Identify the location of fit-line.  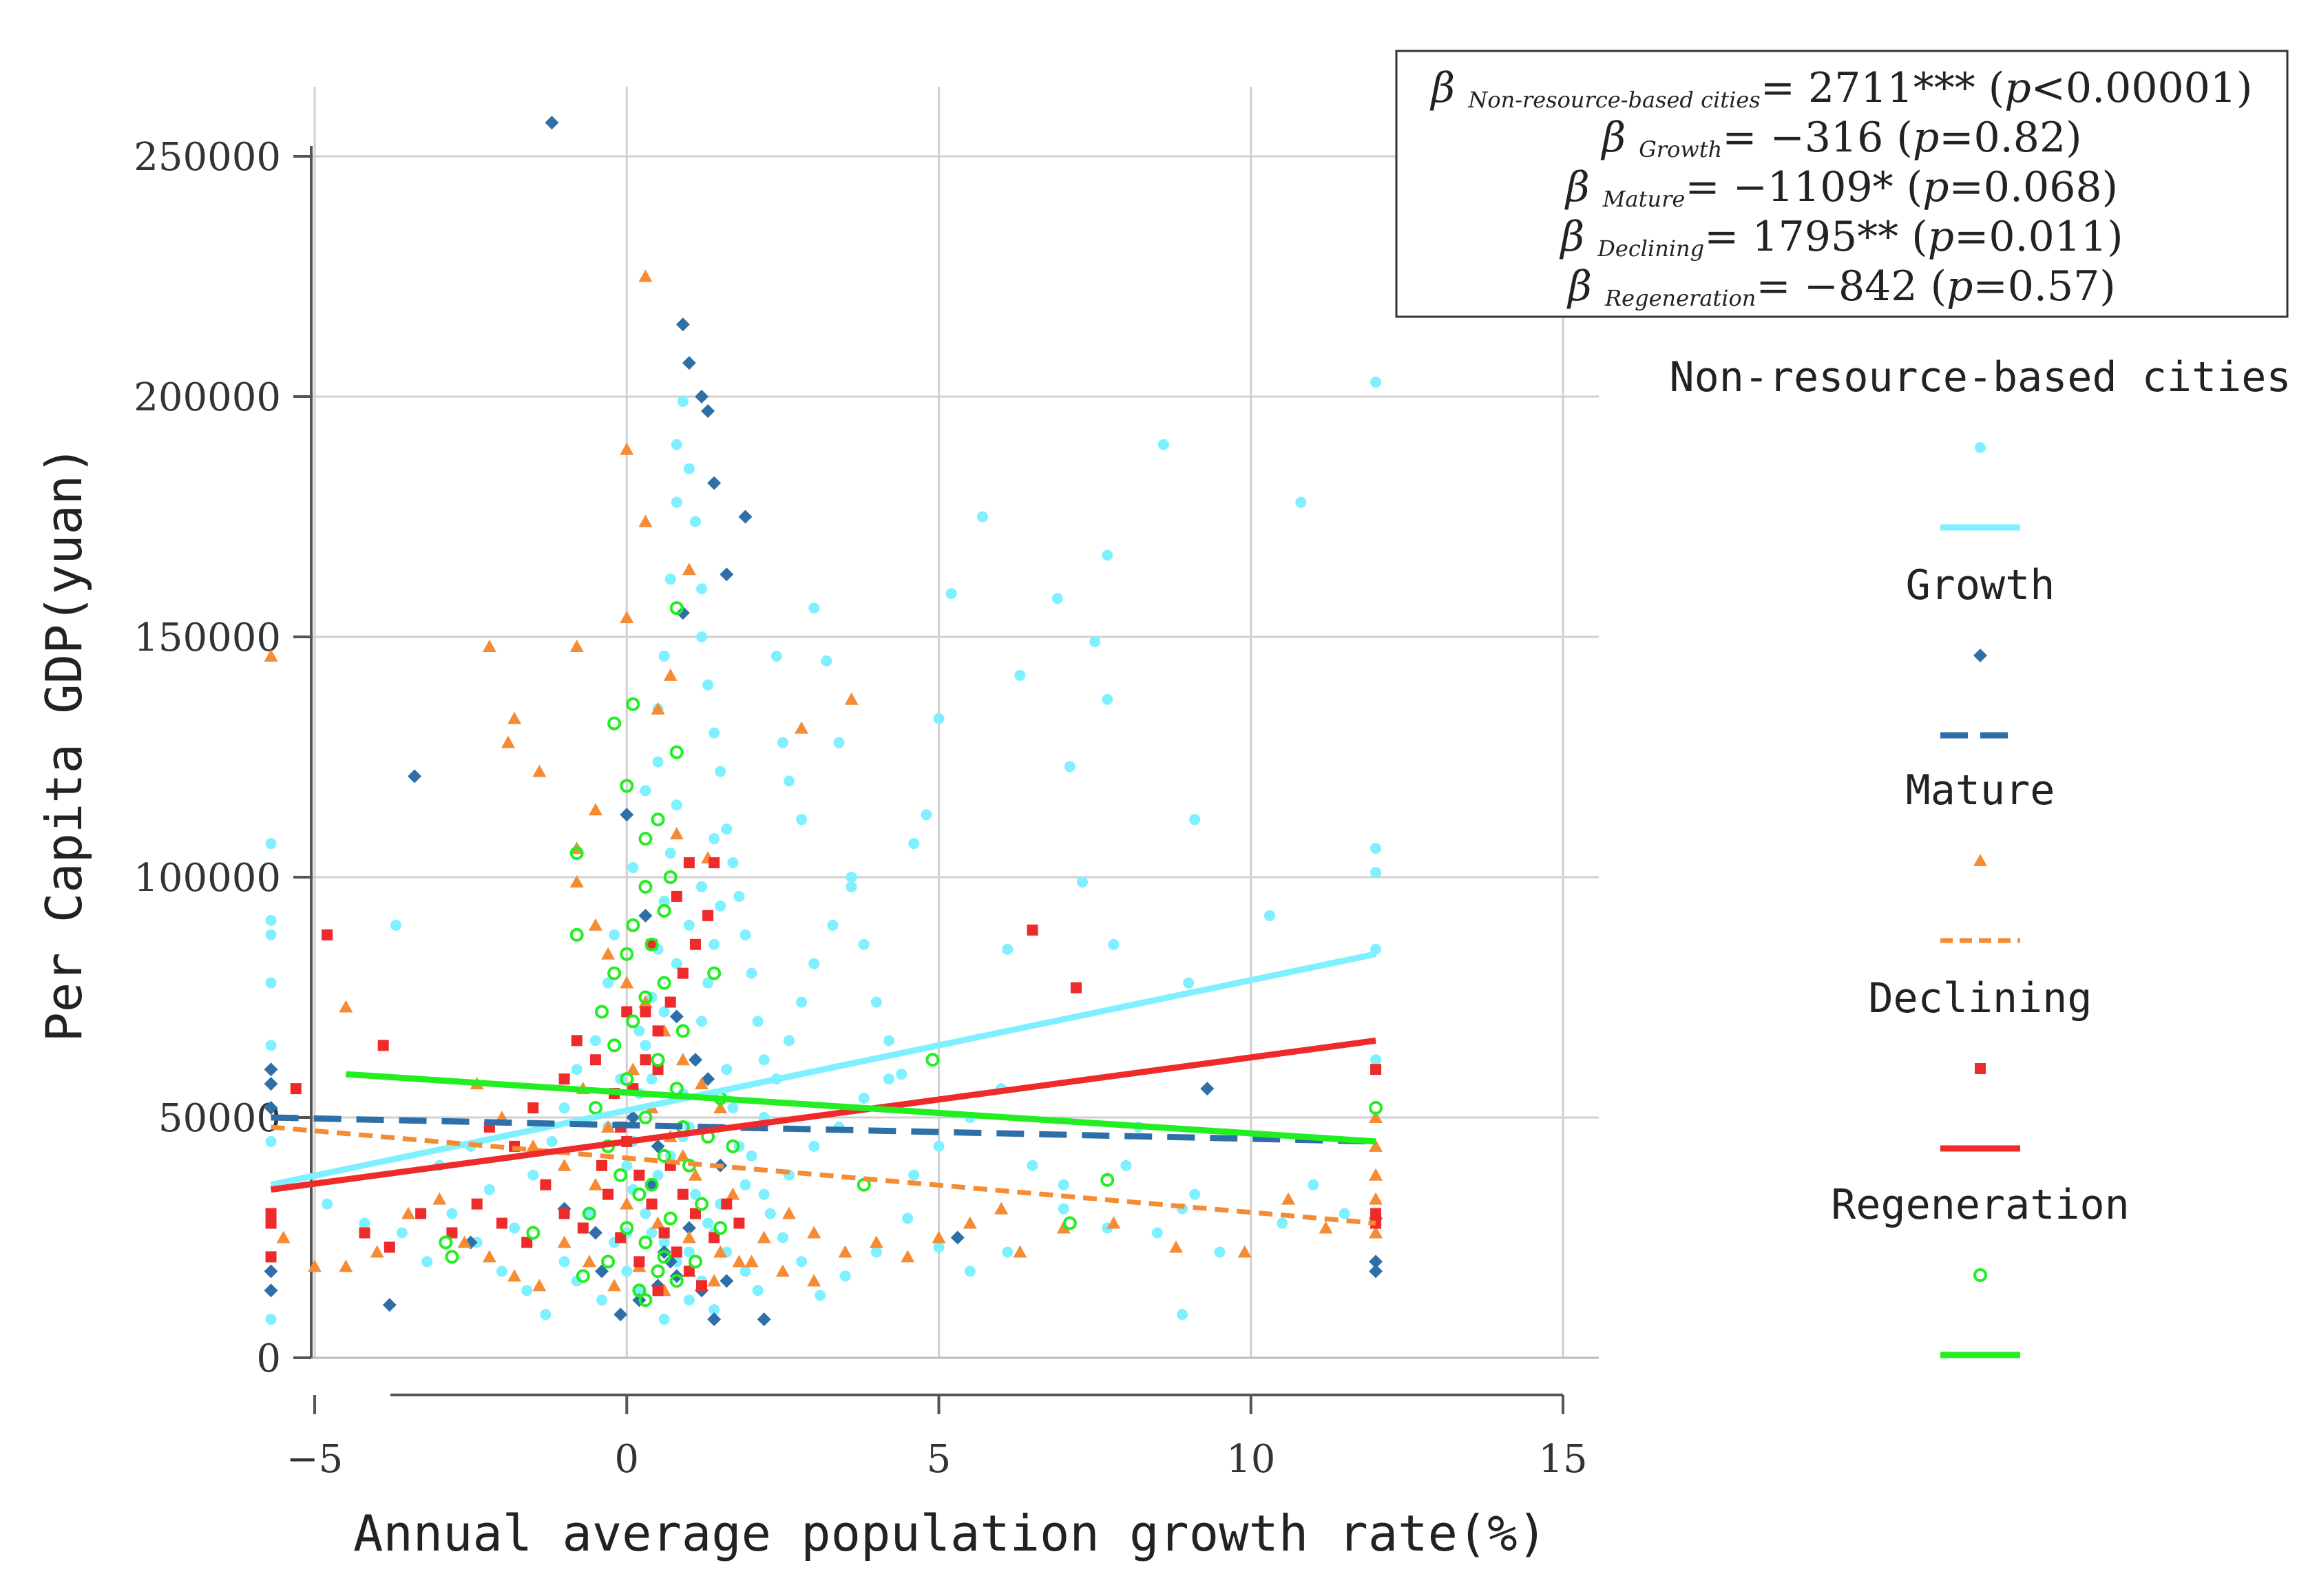
(823, 1175).